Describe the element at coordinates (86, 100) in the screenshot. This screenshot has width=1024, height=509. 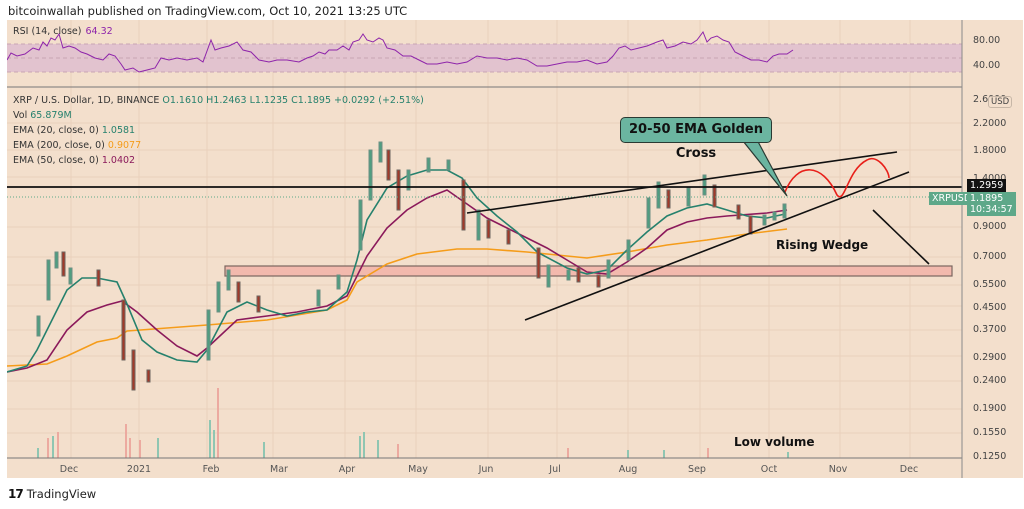
I see `symbol-title: XRP / U.S. Dollar, 1D, BINANCE` at that location.